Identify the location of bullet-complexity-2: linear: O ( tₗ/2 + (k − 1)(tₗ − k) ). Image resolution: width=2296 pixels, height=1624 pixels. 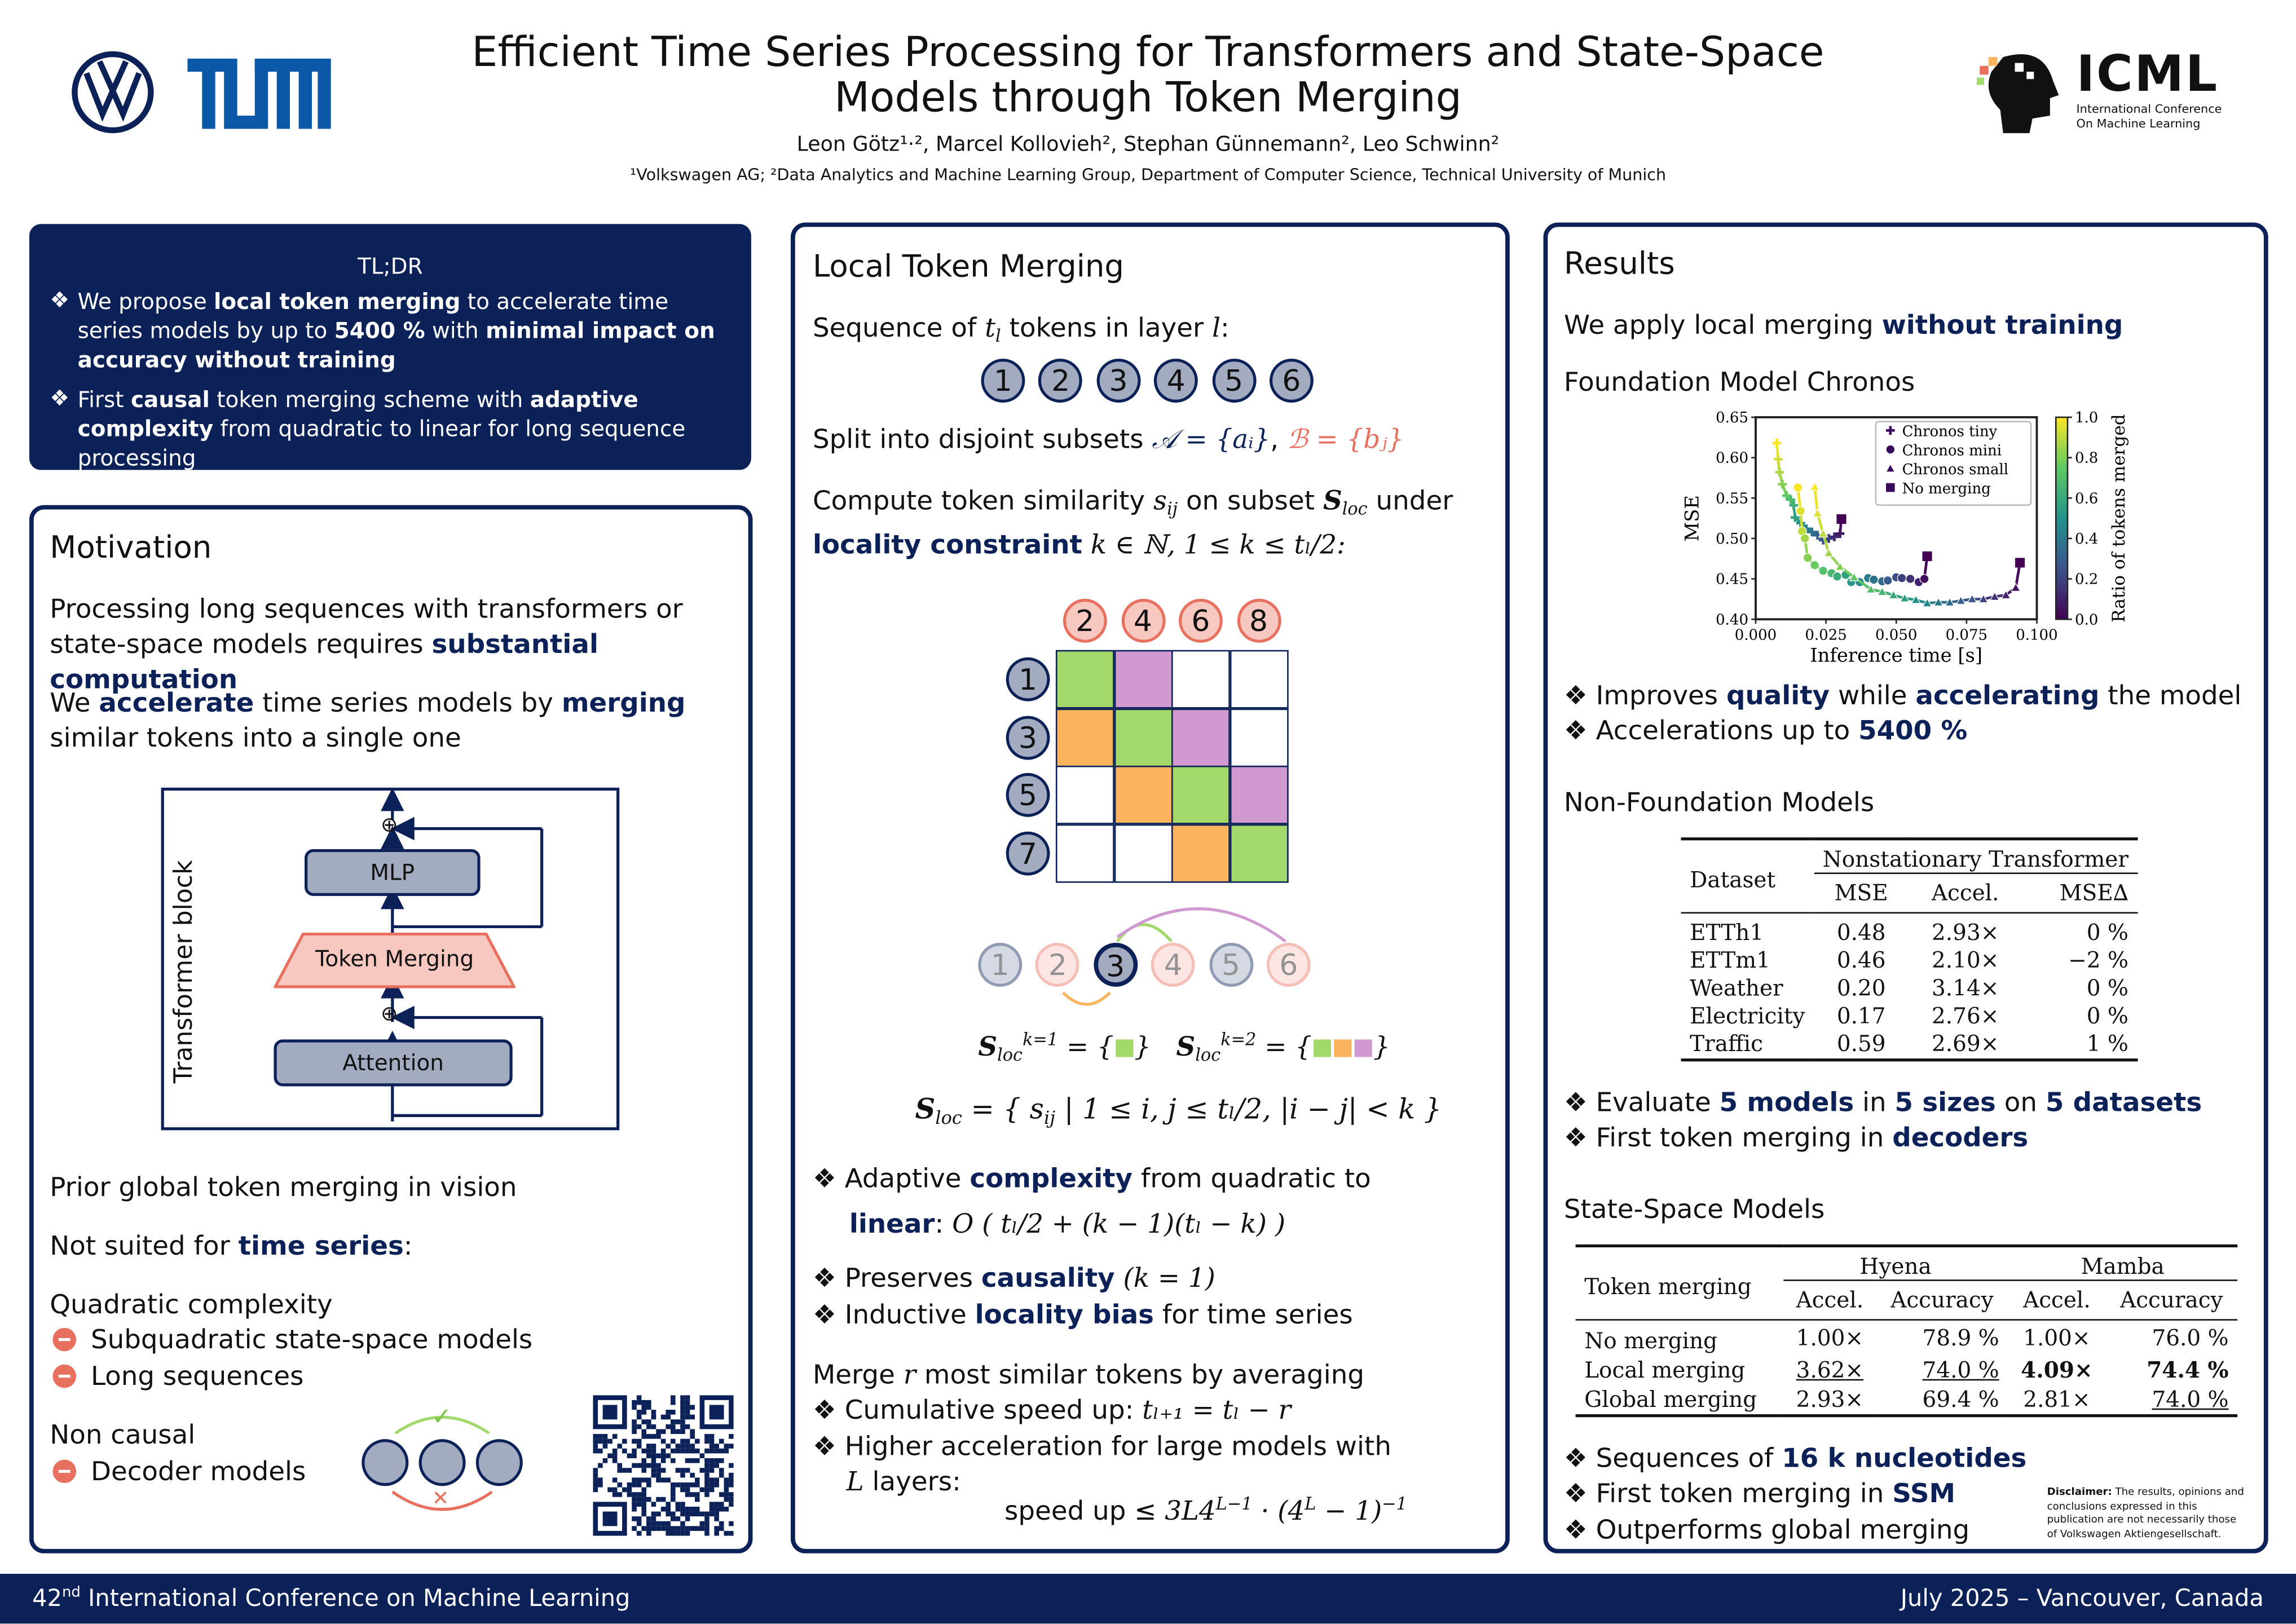
(1067, 1225).